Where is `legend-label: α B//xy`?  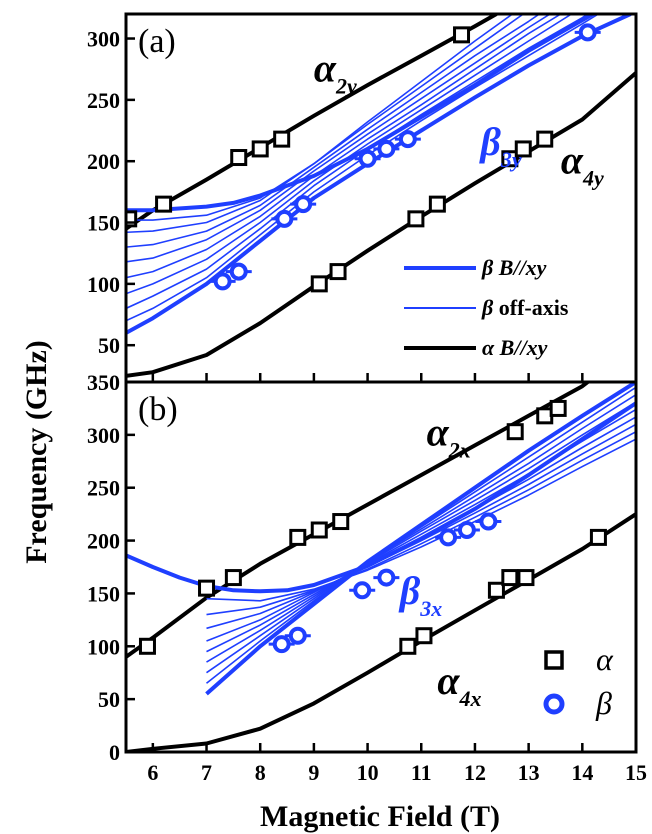
legend-label: α B//xy is located at coordinates (515, 347).